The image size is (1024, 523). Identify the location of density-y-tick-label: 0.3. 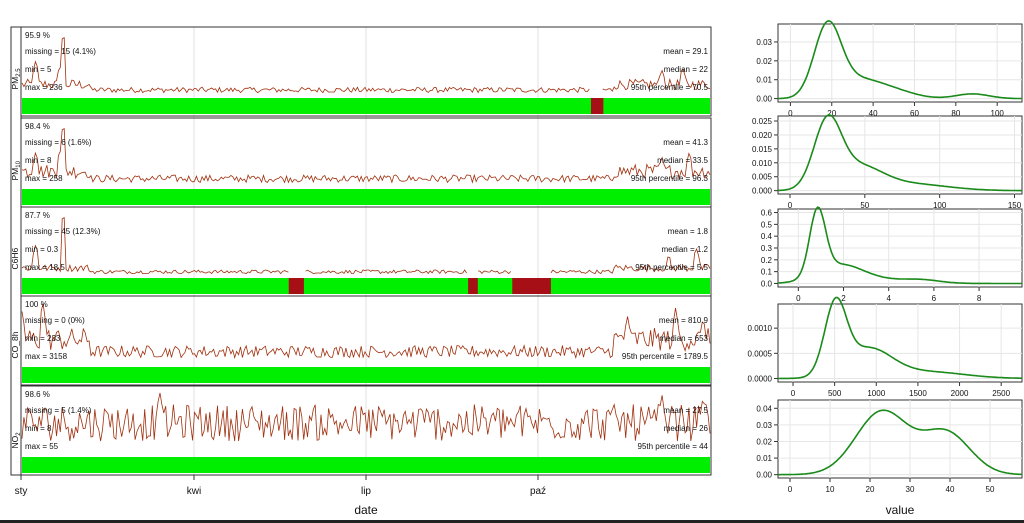
(767, 248).